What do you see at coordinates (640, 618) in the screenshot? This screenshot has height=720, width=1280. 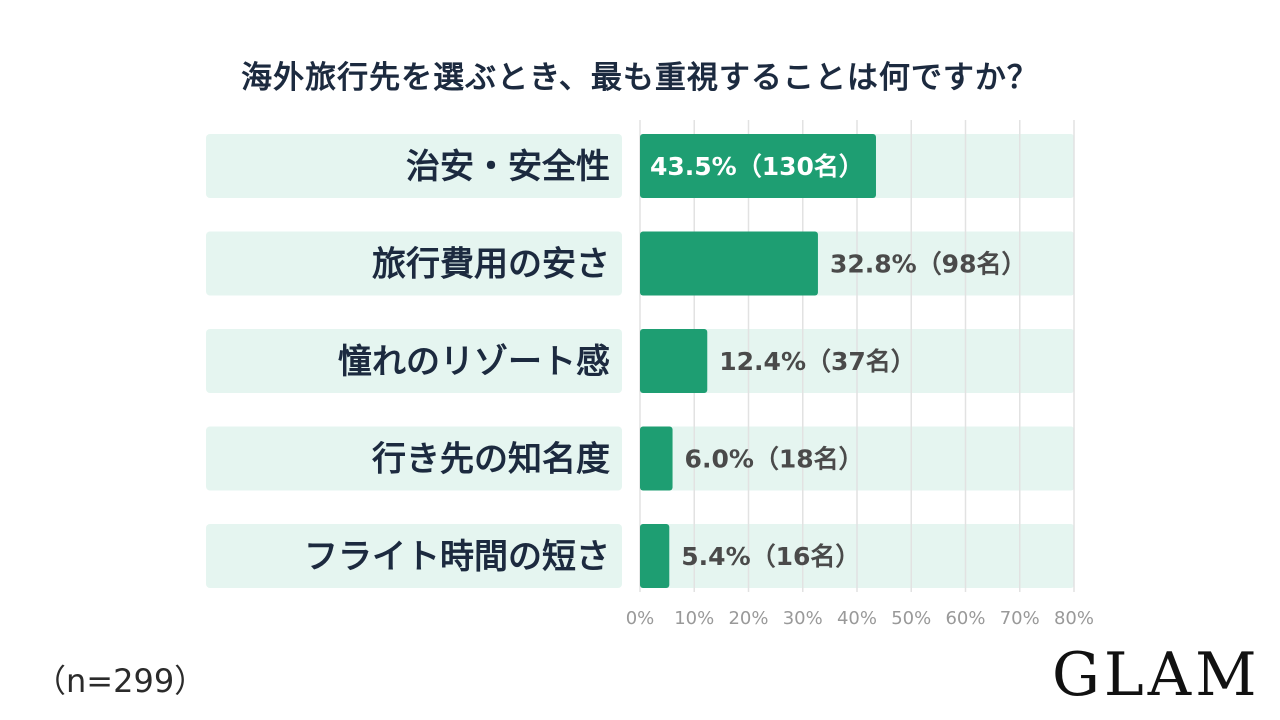 I see `x-tick-label: 0%` at bounding box center [640, 618].